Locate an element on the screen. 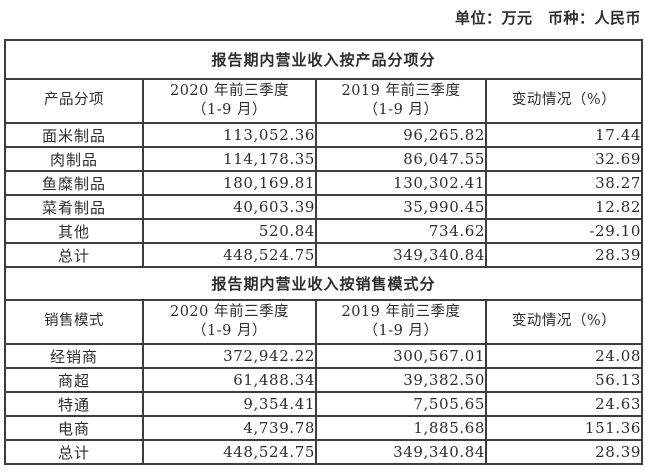  value-2019: 1,885.68 is located at coordinates (401, 428).